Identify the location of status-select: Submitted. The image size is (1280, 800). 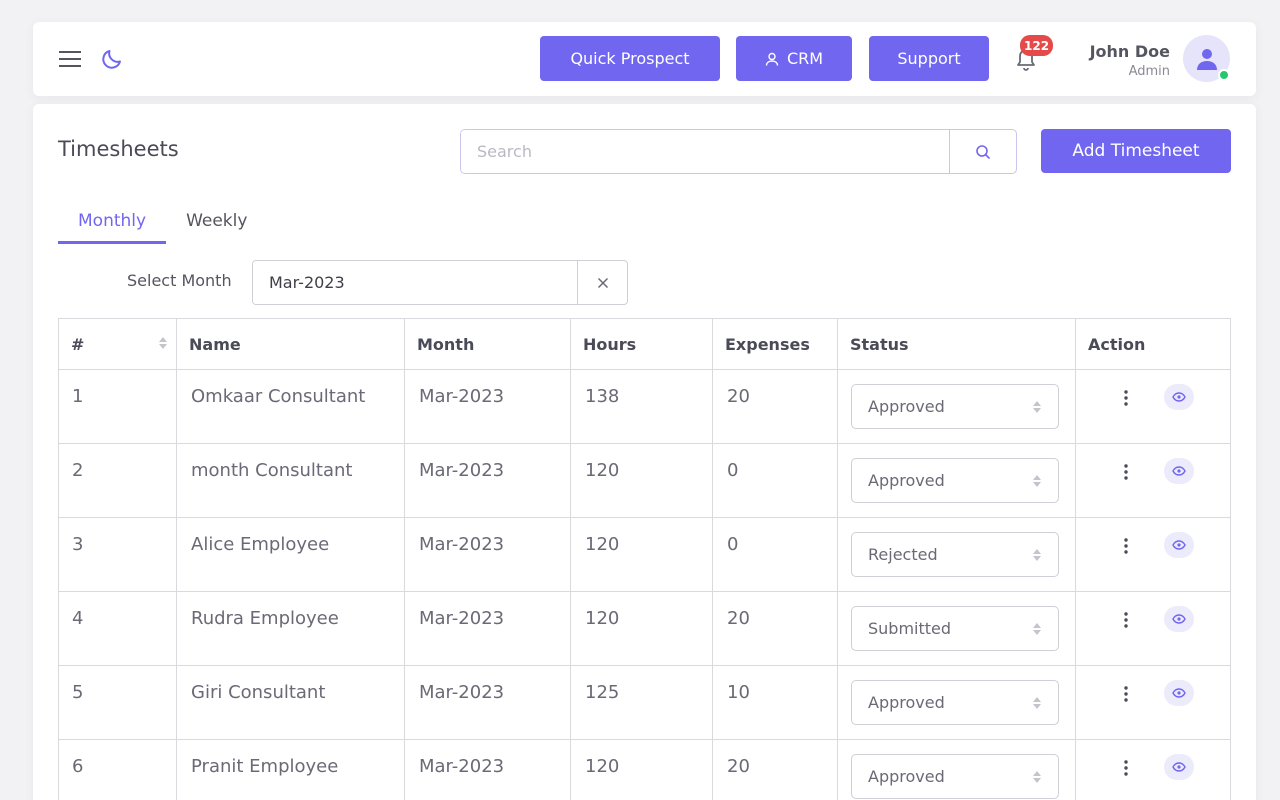
(955, 628).